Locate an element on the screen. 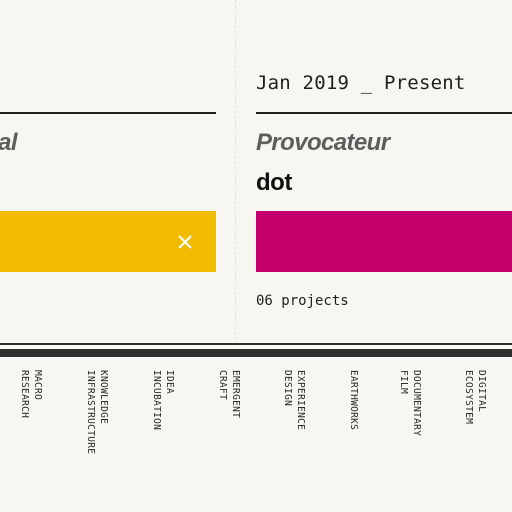 Image resolution: width=512 pixels, height=512 pixels. category-earthworks: EARTHWORKS is located at coordinates (353, 400).